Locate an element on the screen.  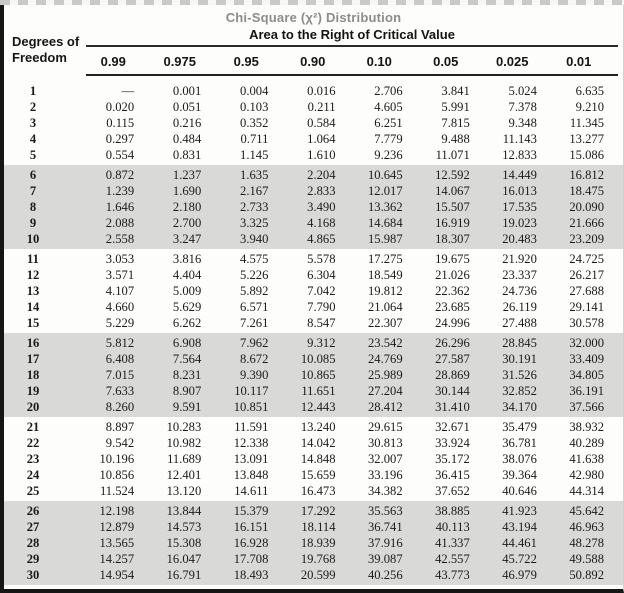
value-cell: 9.236 is located at coordinates (388, 155).